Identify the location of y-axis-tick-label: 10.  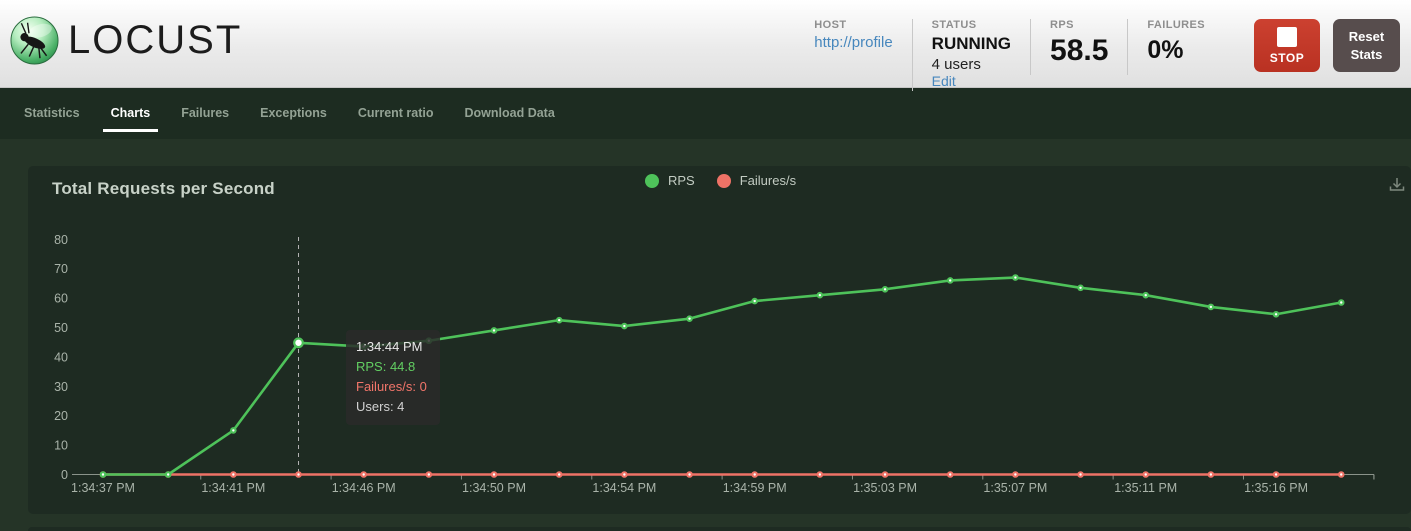
(61, 446).